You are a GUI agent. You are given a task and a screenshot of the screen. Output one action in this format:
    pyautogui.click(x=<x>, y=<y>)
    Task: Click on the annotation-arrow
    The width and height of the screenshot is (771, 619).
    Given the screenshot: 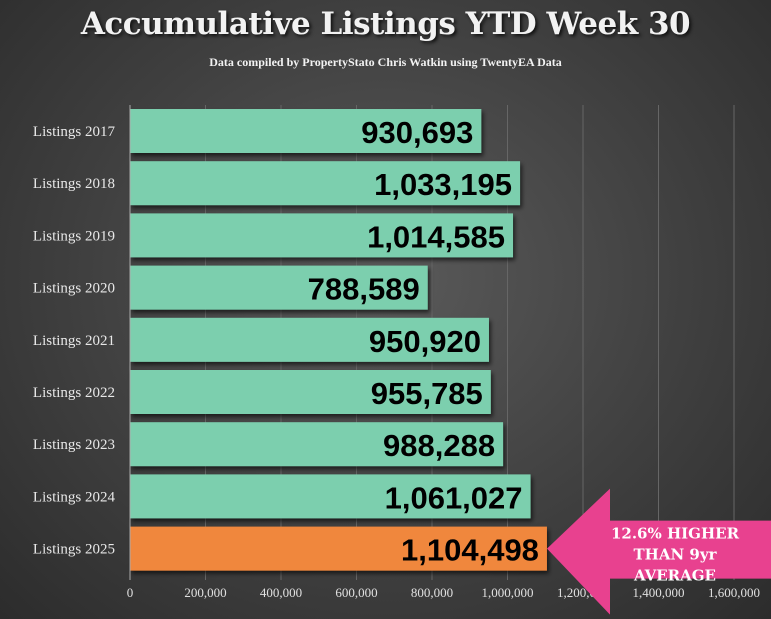 What is the action you would take?
    pyautogui.click(x=659, y=551)
    